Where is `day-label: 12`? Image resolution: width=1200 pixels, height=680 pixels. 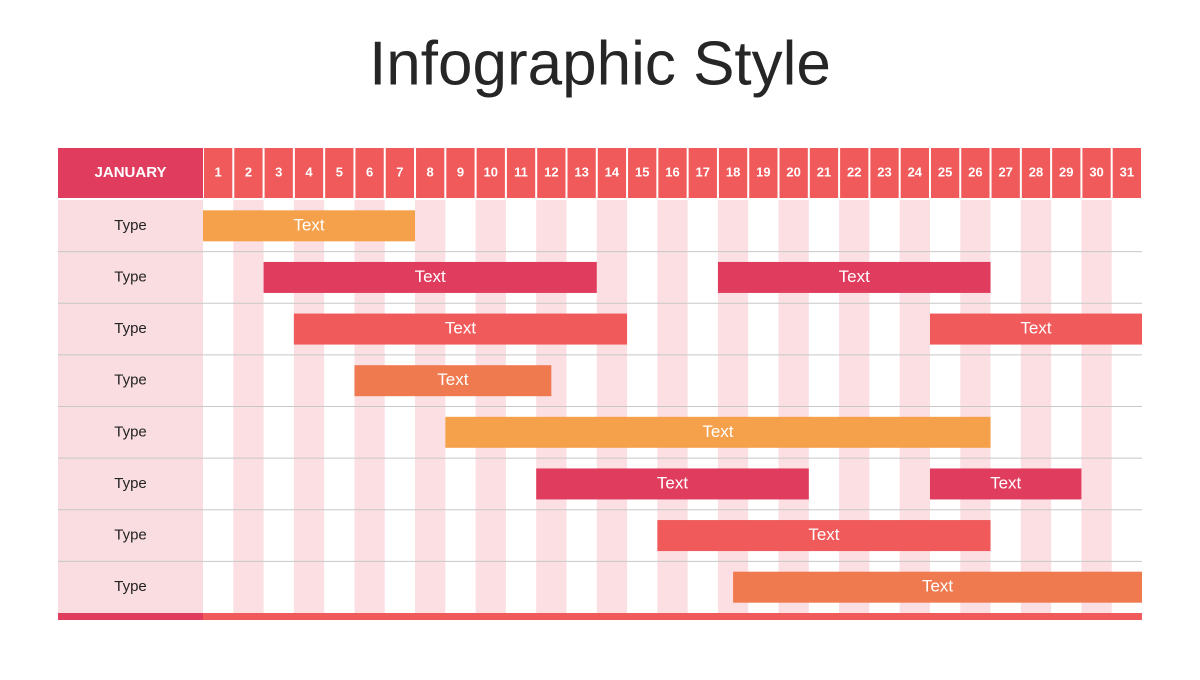 day-label: 12 is located at coordinates (551, 171).